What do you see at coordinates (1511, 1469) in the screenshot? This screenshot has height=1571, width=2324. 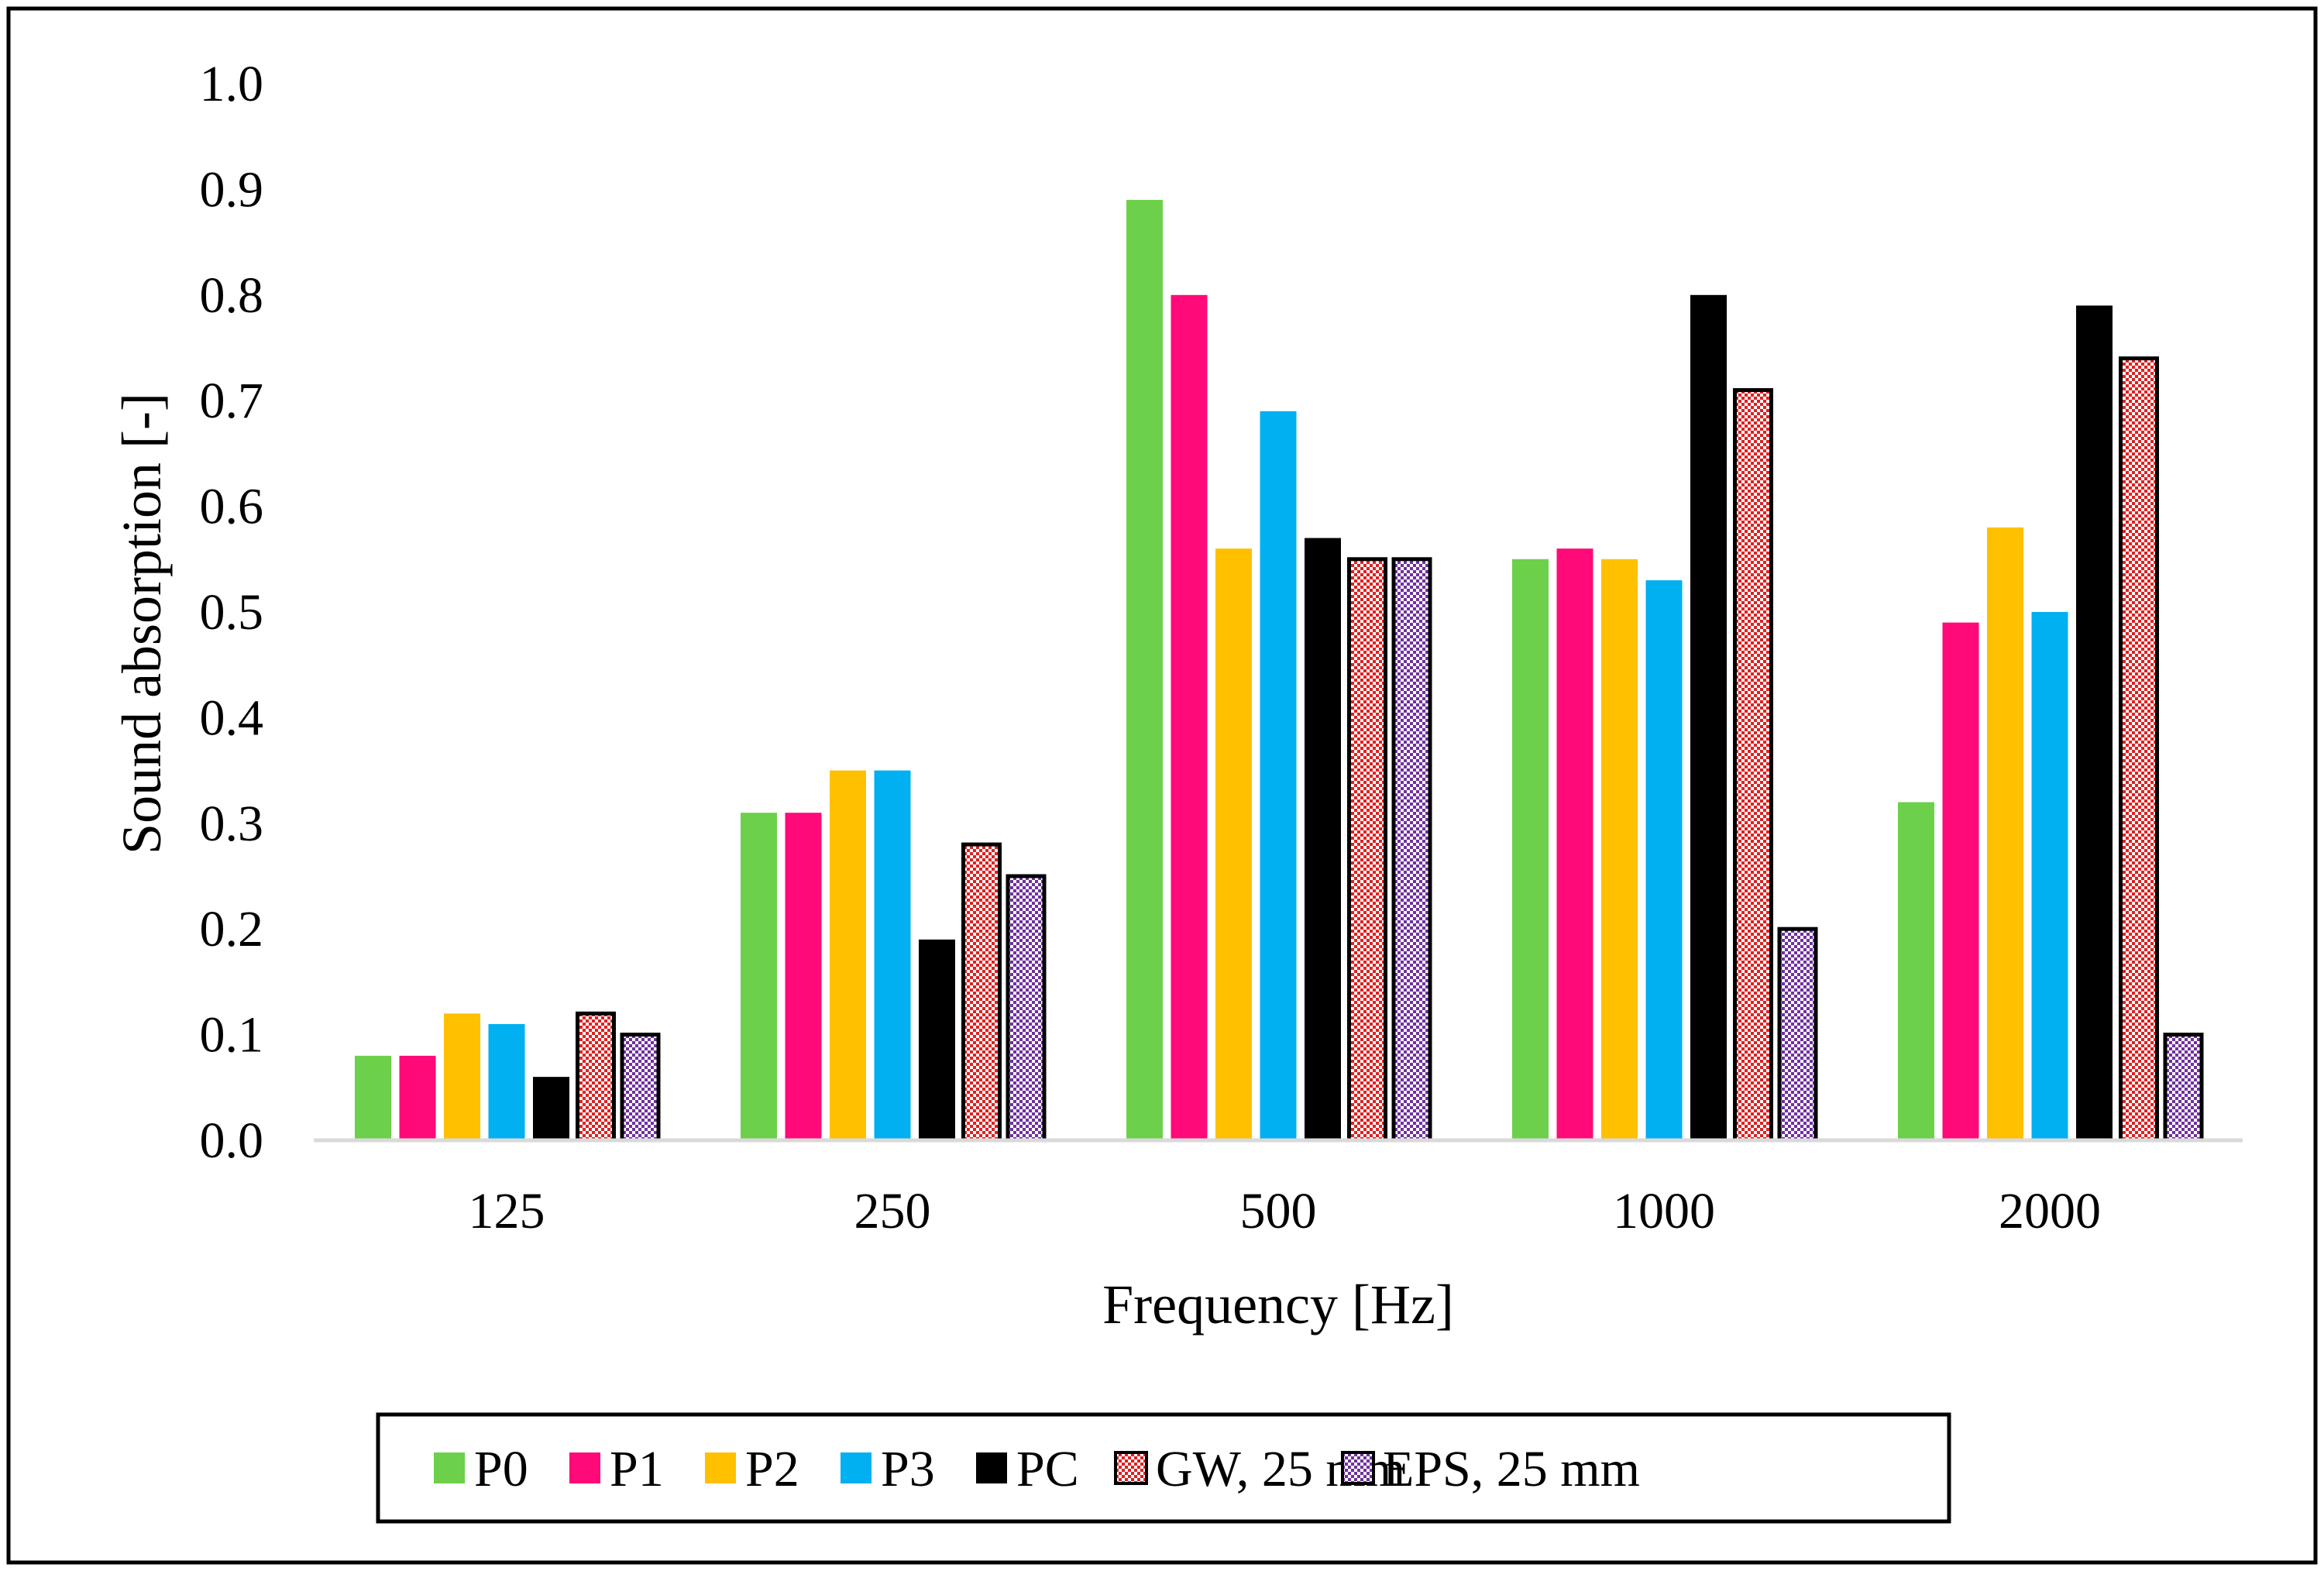 I see `legend-label: EPS, 25 mm` at bounding box center [1511, 1469].